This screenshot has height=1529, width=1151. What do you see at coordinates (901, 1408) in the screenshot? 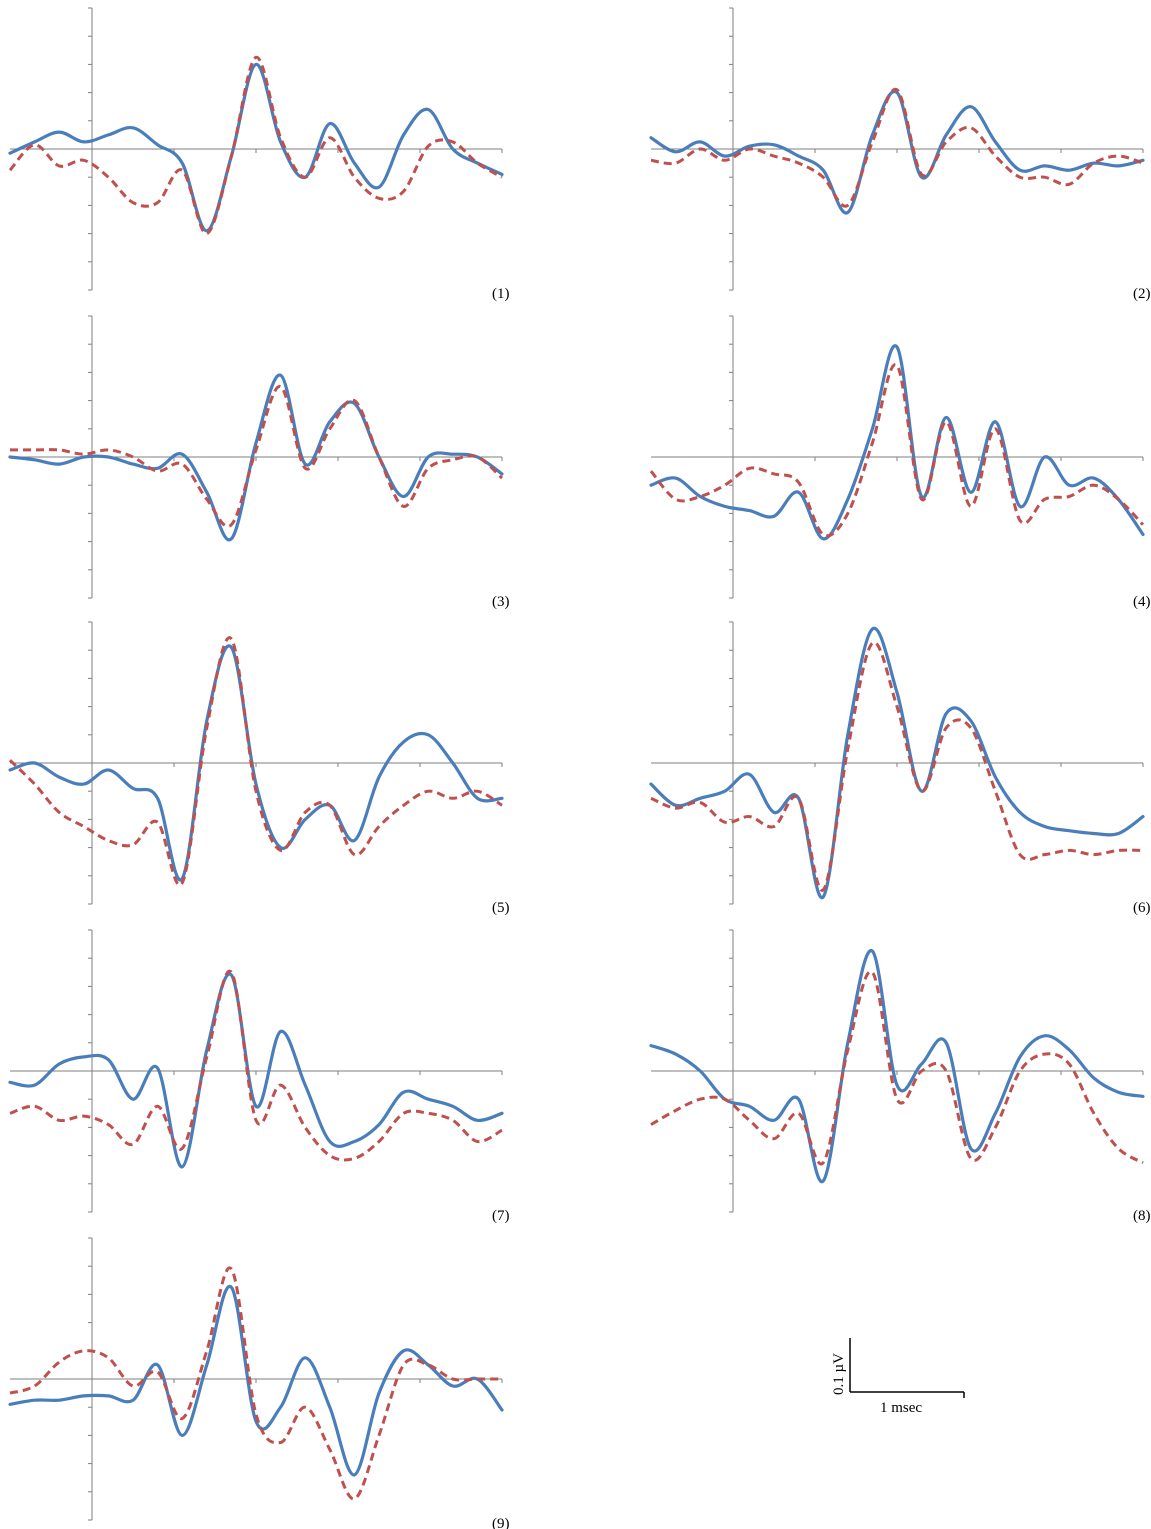
I see `scale-bar-horizontal-label: 1 msec` at bounding box center [901, 1408].